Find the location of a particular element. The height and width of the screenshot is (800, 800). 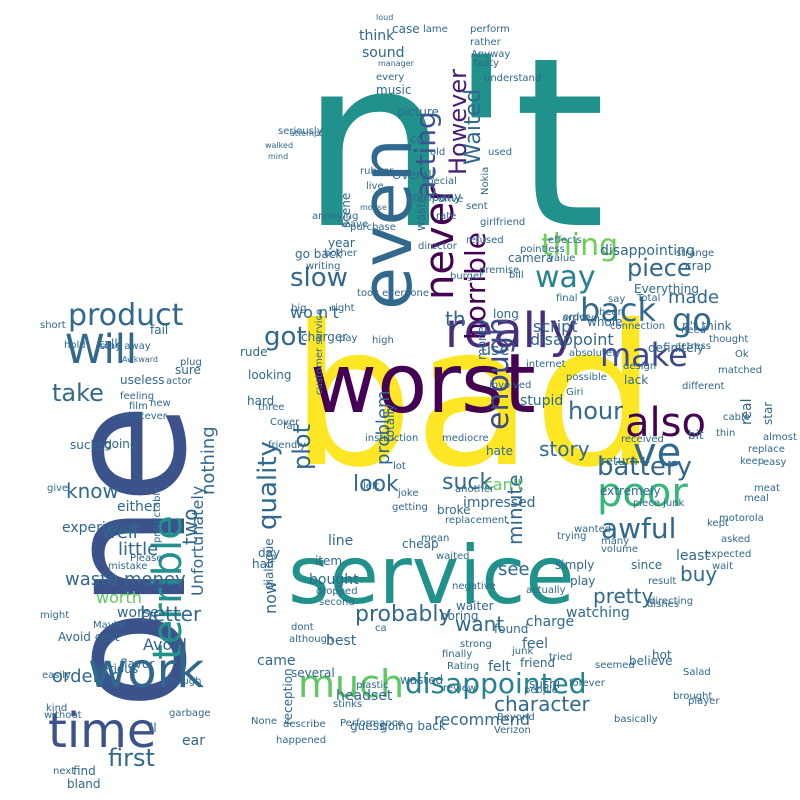

word-might-156: might is located at coordinates (55, 615).